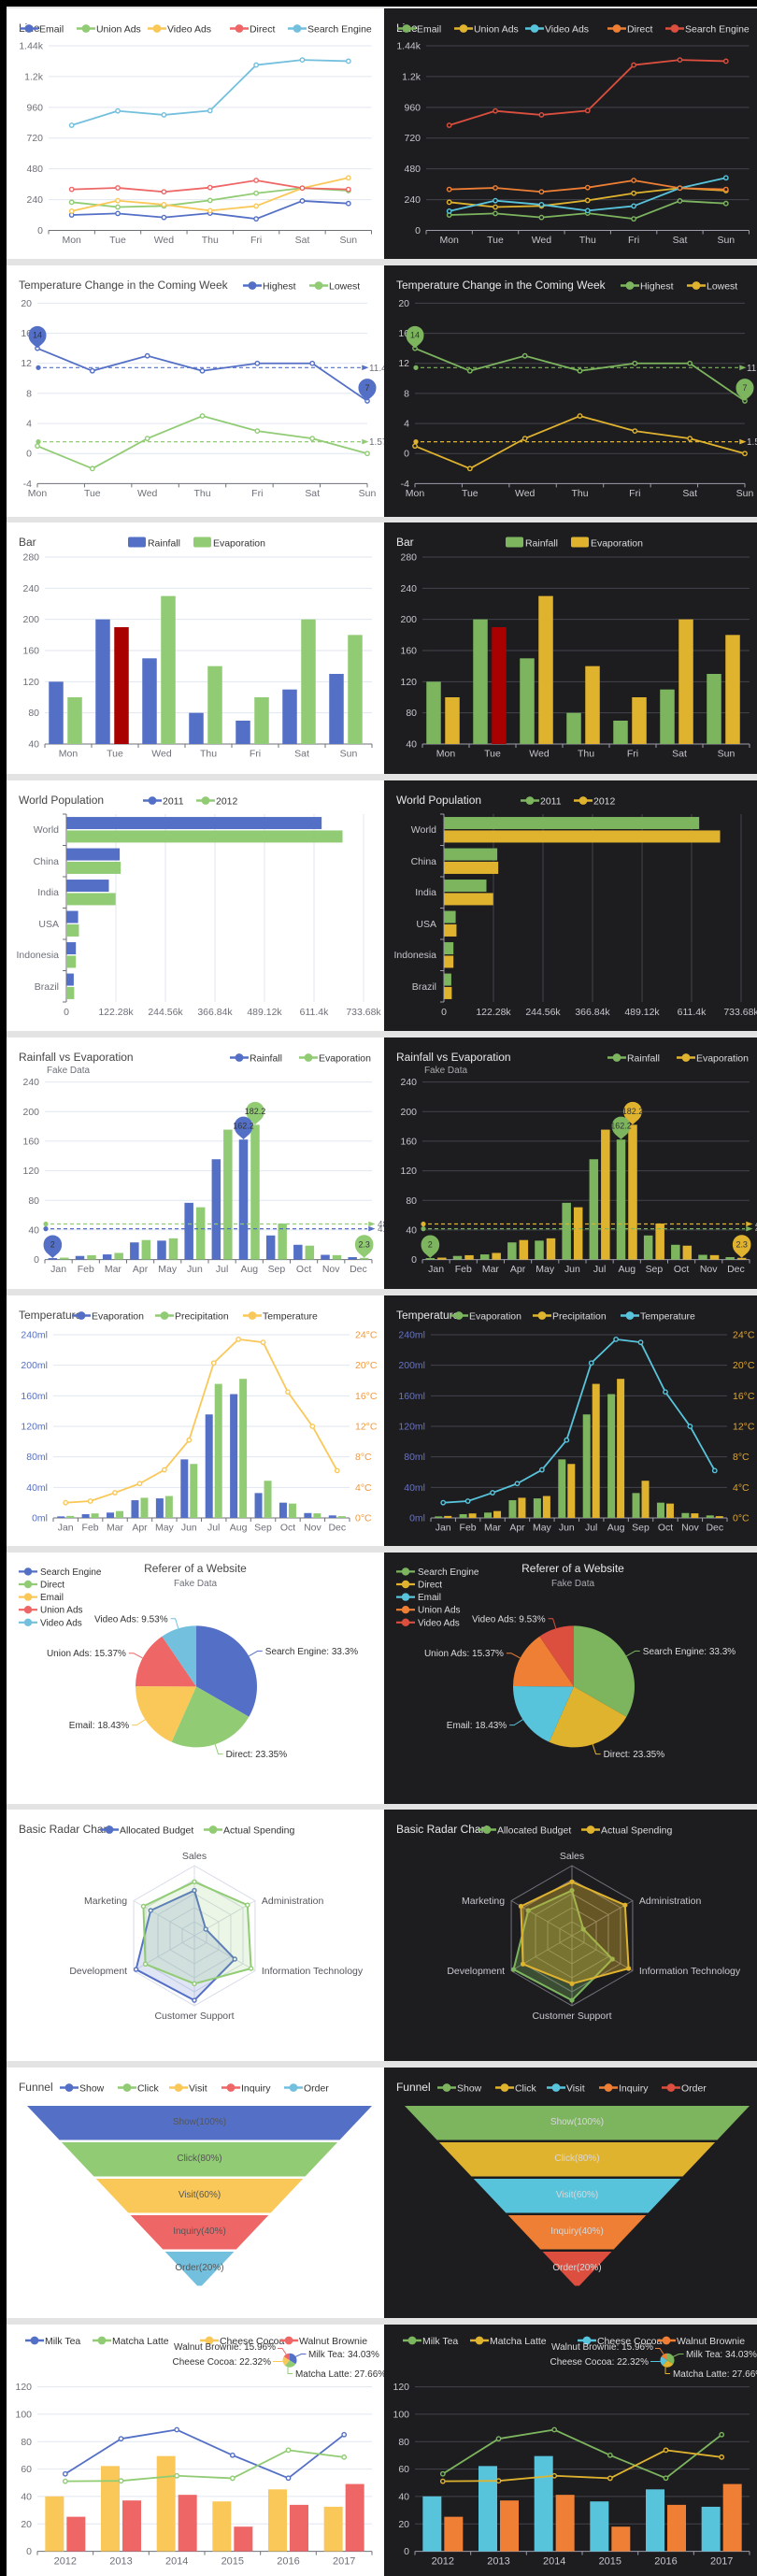 Image resolution: width=757 pixels, height=2576 pixels. Describe the element at coordinates (363, 1013) in the screenshot. I see `svg-text: 733.68k` at that location.